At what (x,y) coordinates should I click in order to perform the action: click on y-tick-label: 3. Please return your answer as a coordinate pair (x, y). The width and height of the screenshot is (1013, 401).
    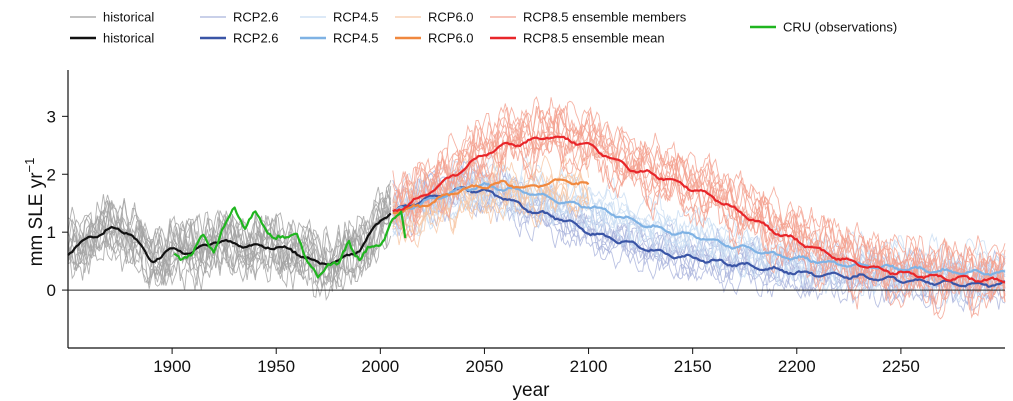
    Looking at the image, I should click on (51, 116).